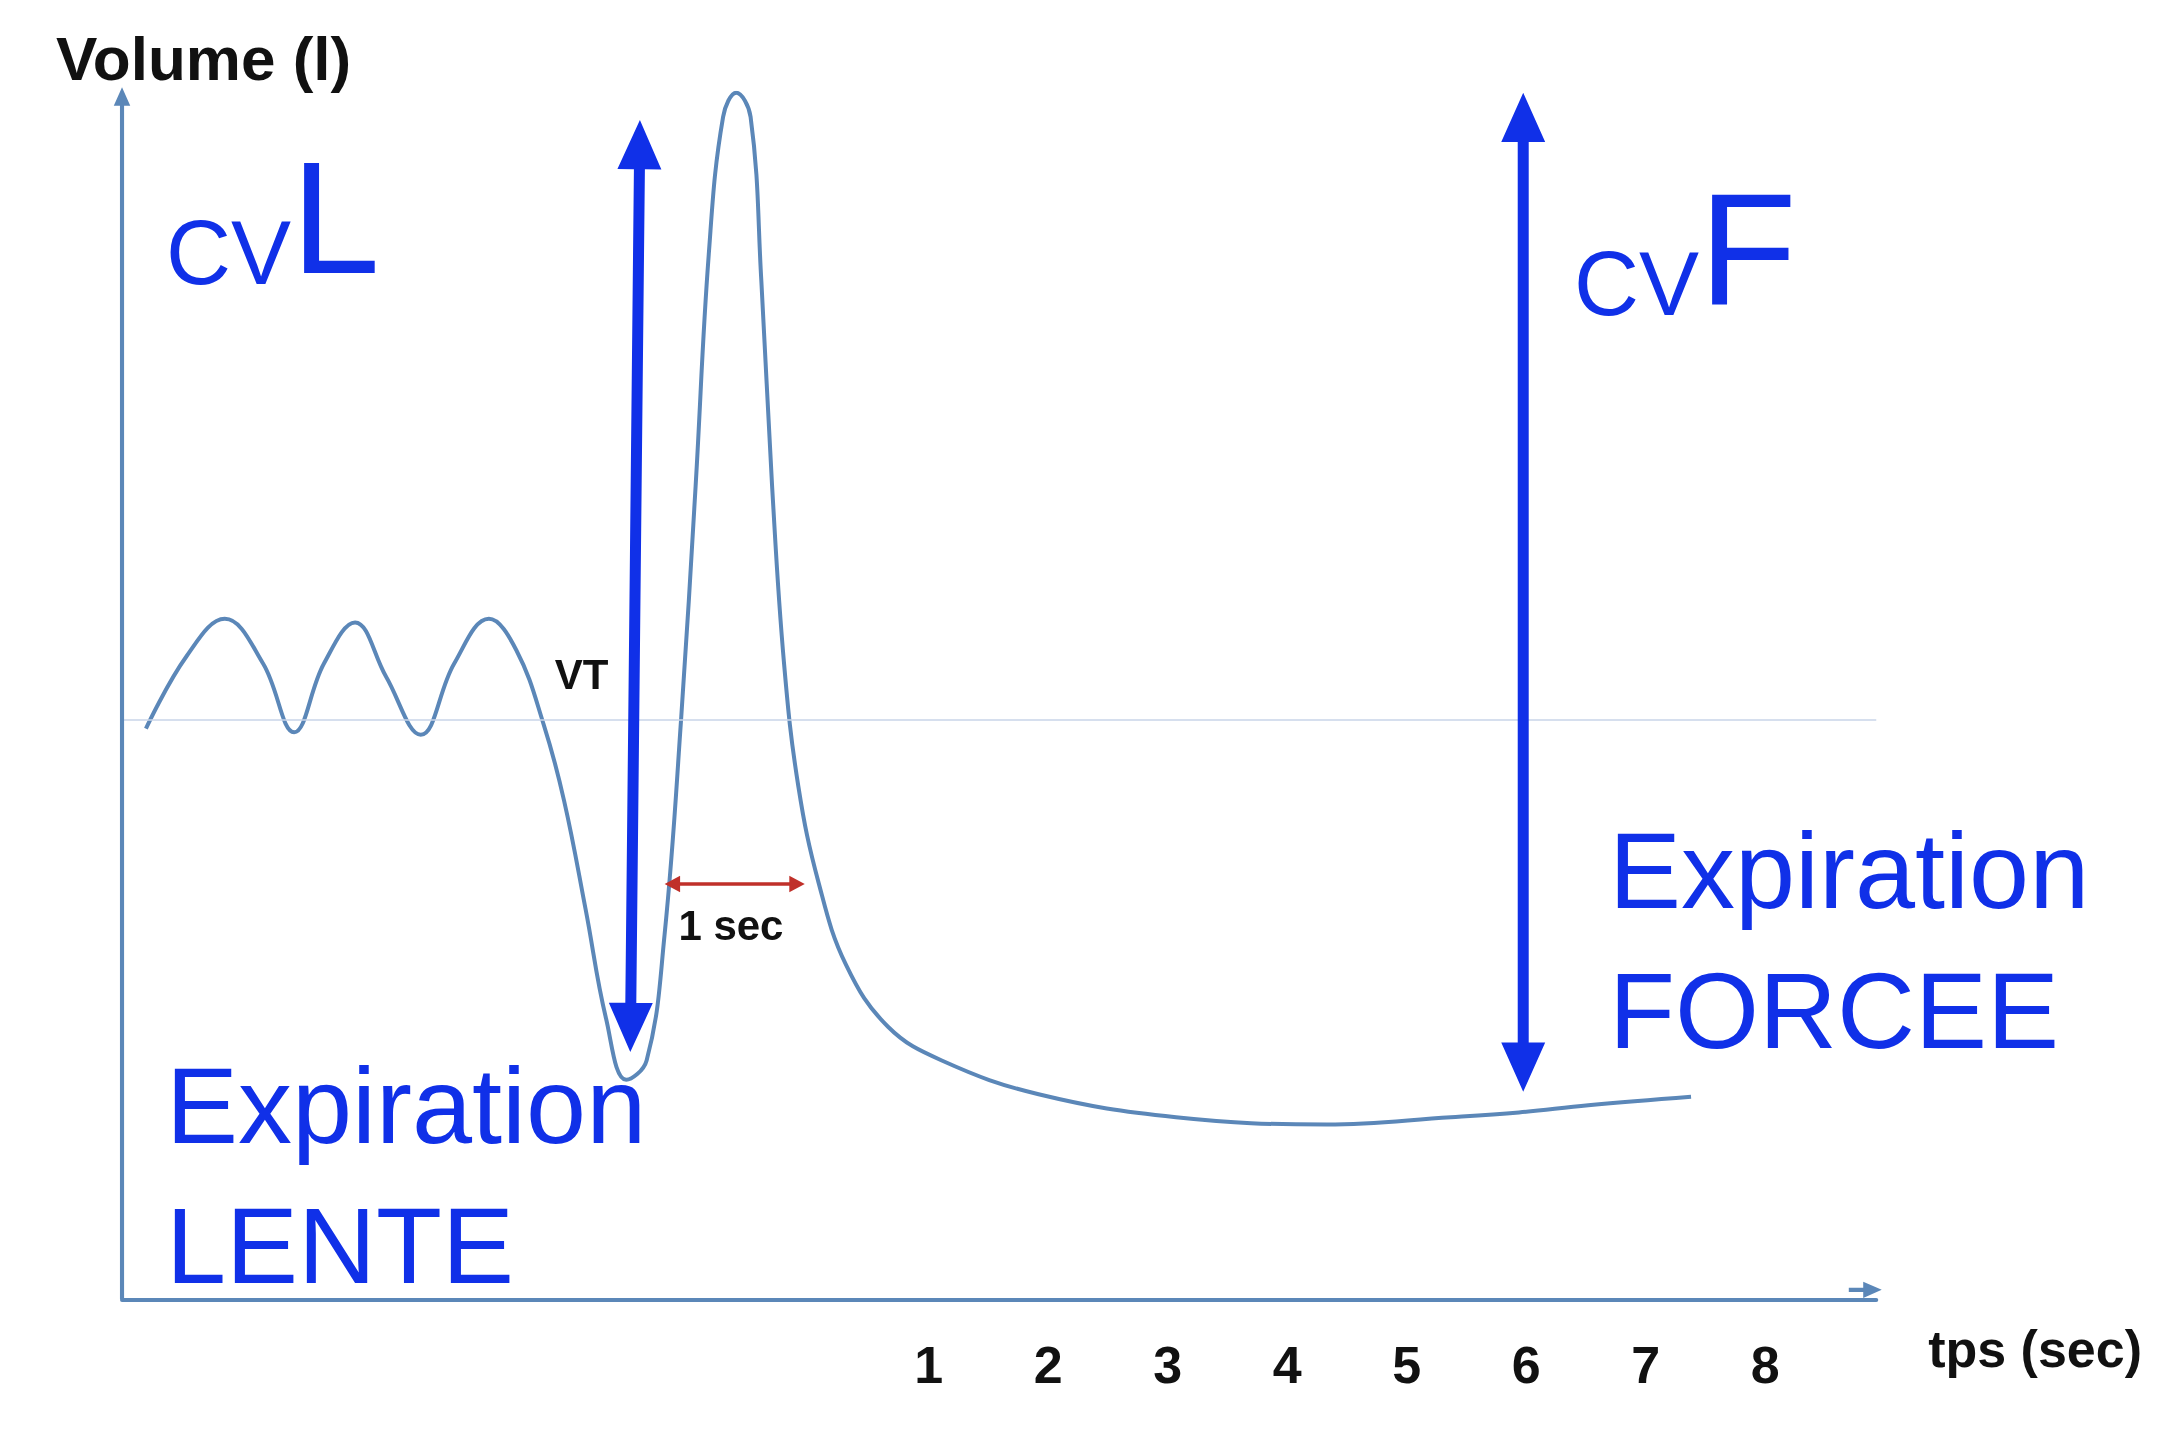  I want to click on x-tick-label: 6, so click(1526, 1365).